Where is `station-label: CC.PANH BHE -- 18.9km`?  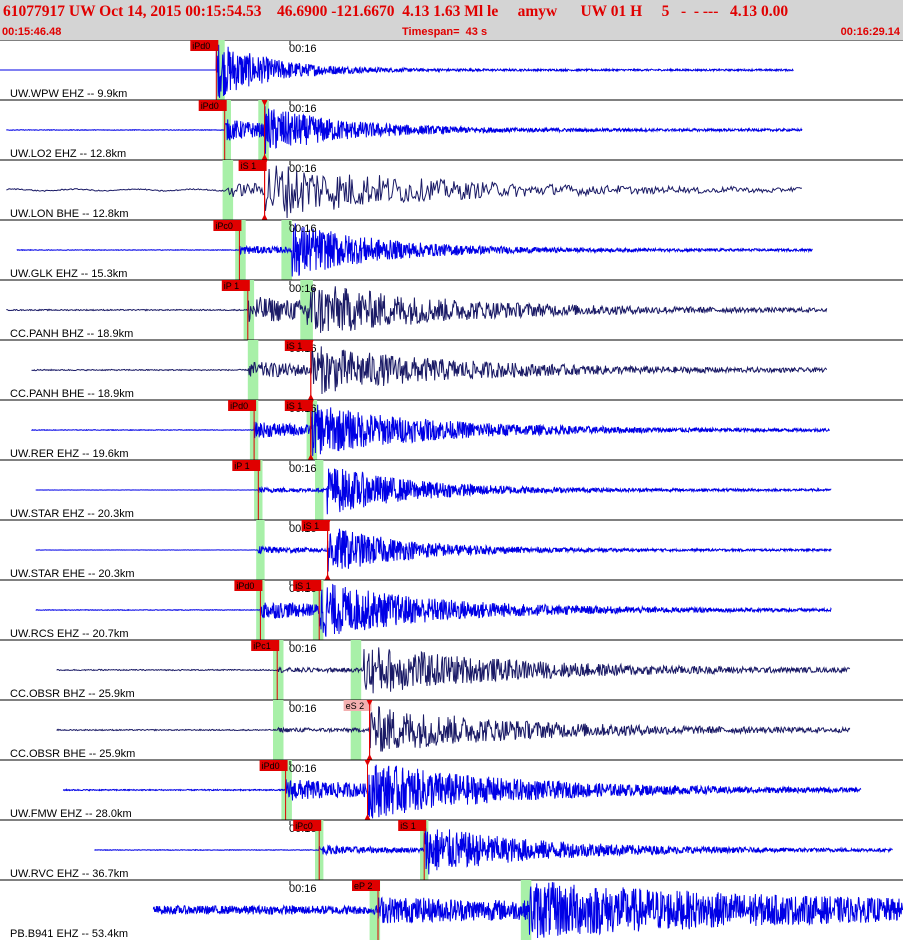
station-label: CC.PANH BHE -- 18.9km is located at coordinates (72, 394).